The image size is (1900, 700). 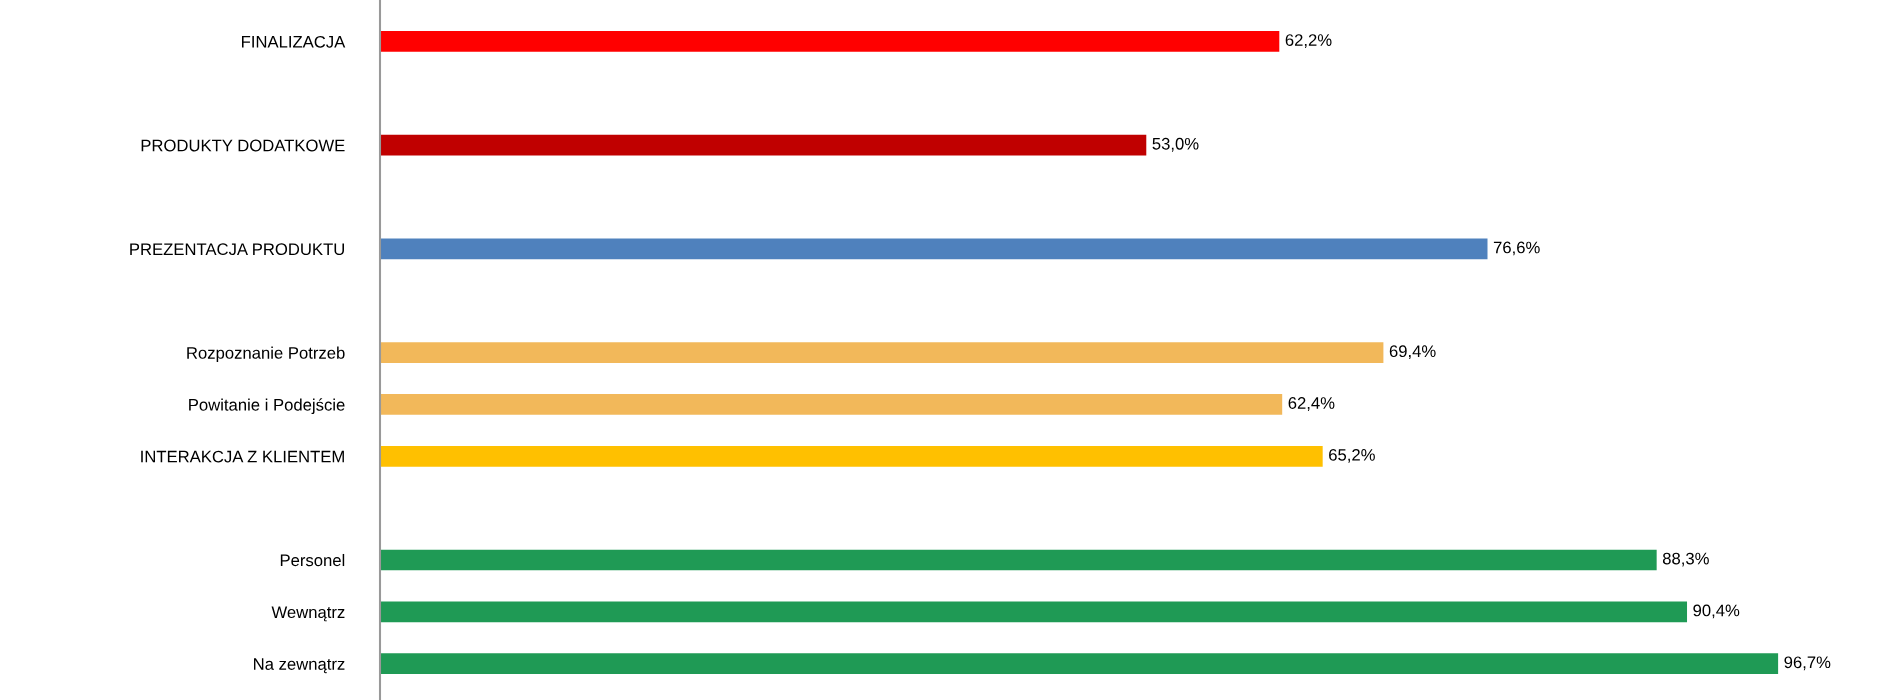 What do you see at coordinates (243, 145) in the screenshot?
I see `y-tick-label: PRODUKTY DODATKOWE` at bounding box center [243, 145].